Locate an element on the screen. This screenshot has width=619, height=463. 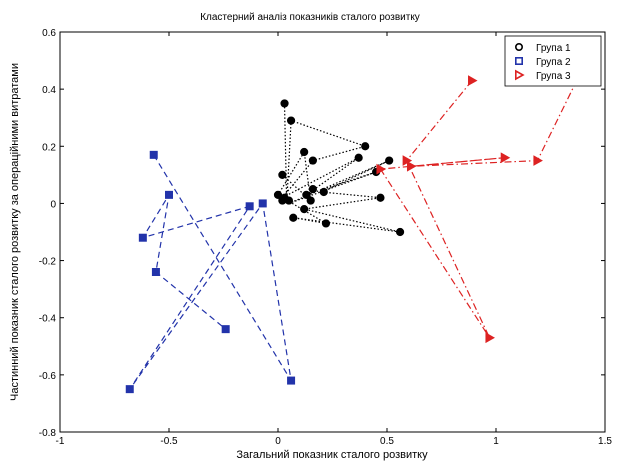
legend-label: Група 2 is located at coordinates (553, 62).